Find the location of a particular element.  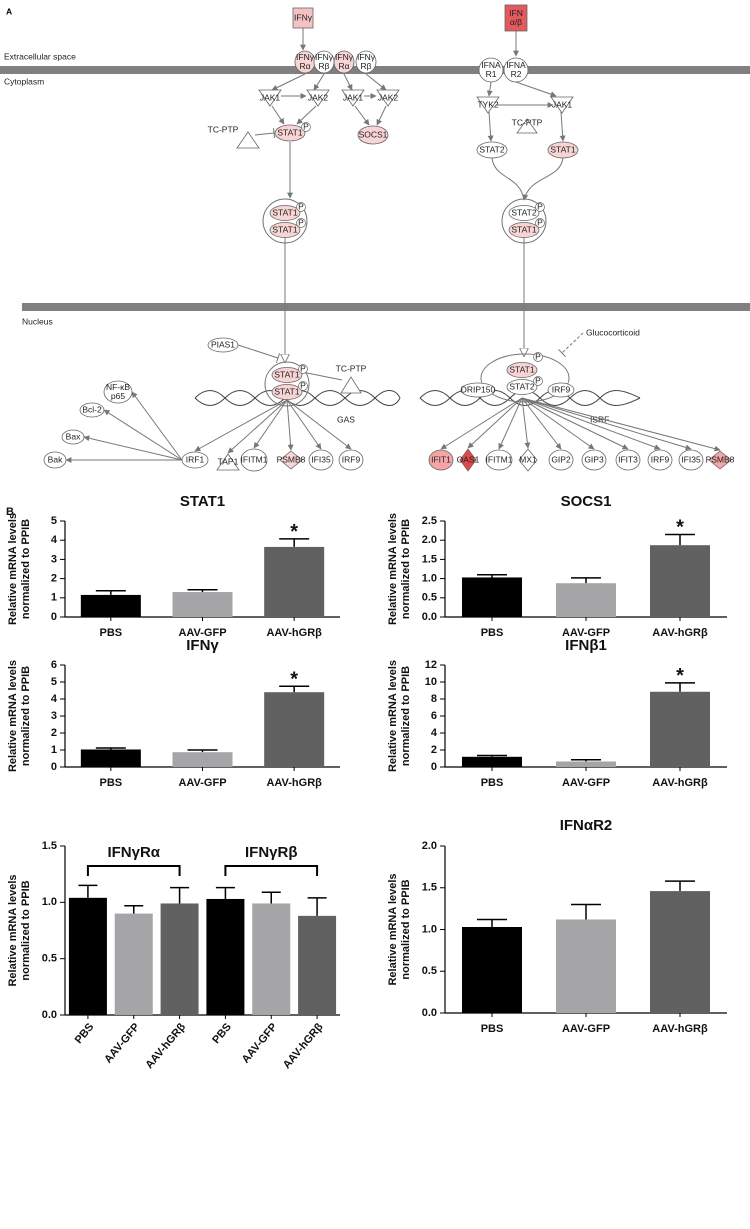

node-label: IFNγ is located at coordinates (305, 57).